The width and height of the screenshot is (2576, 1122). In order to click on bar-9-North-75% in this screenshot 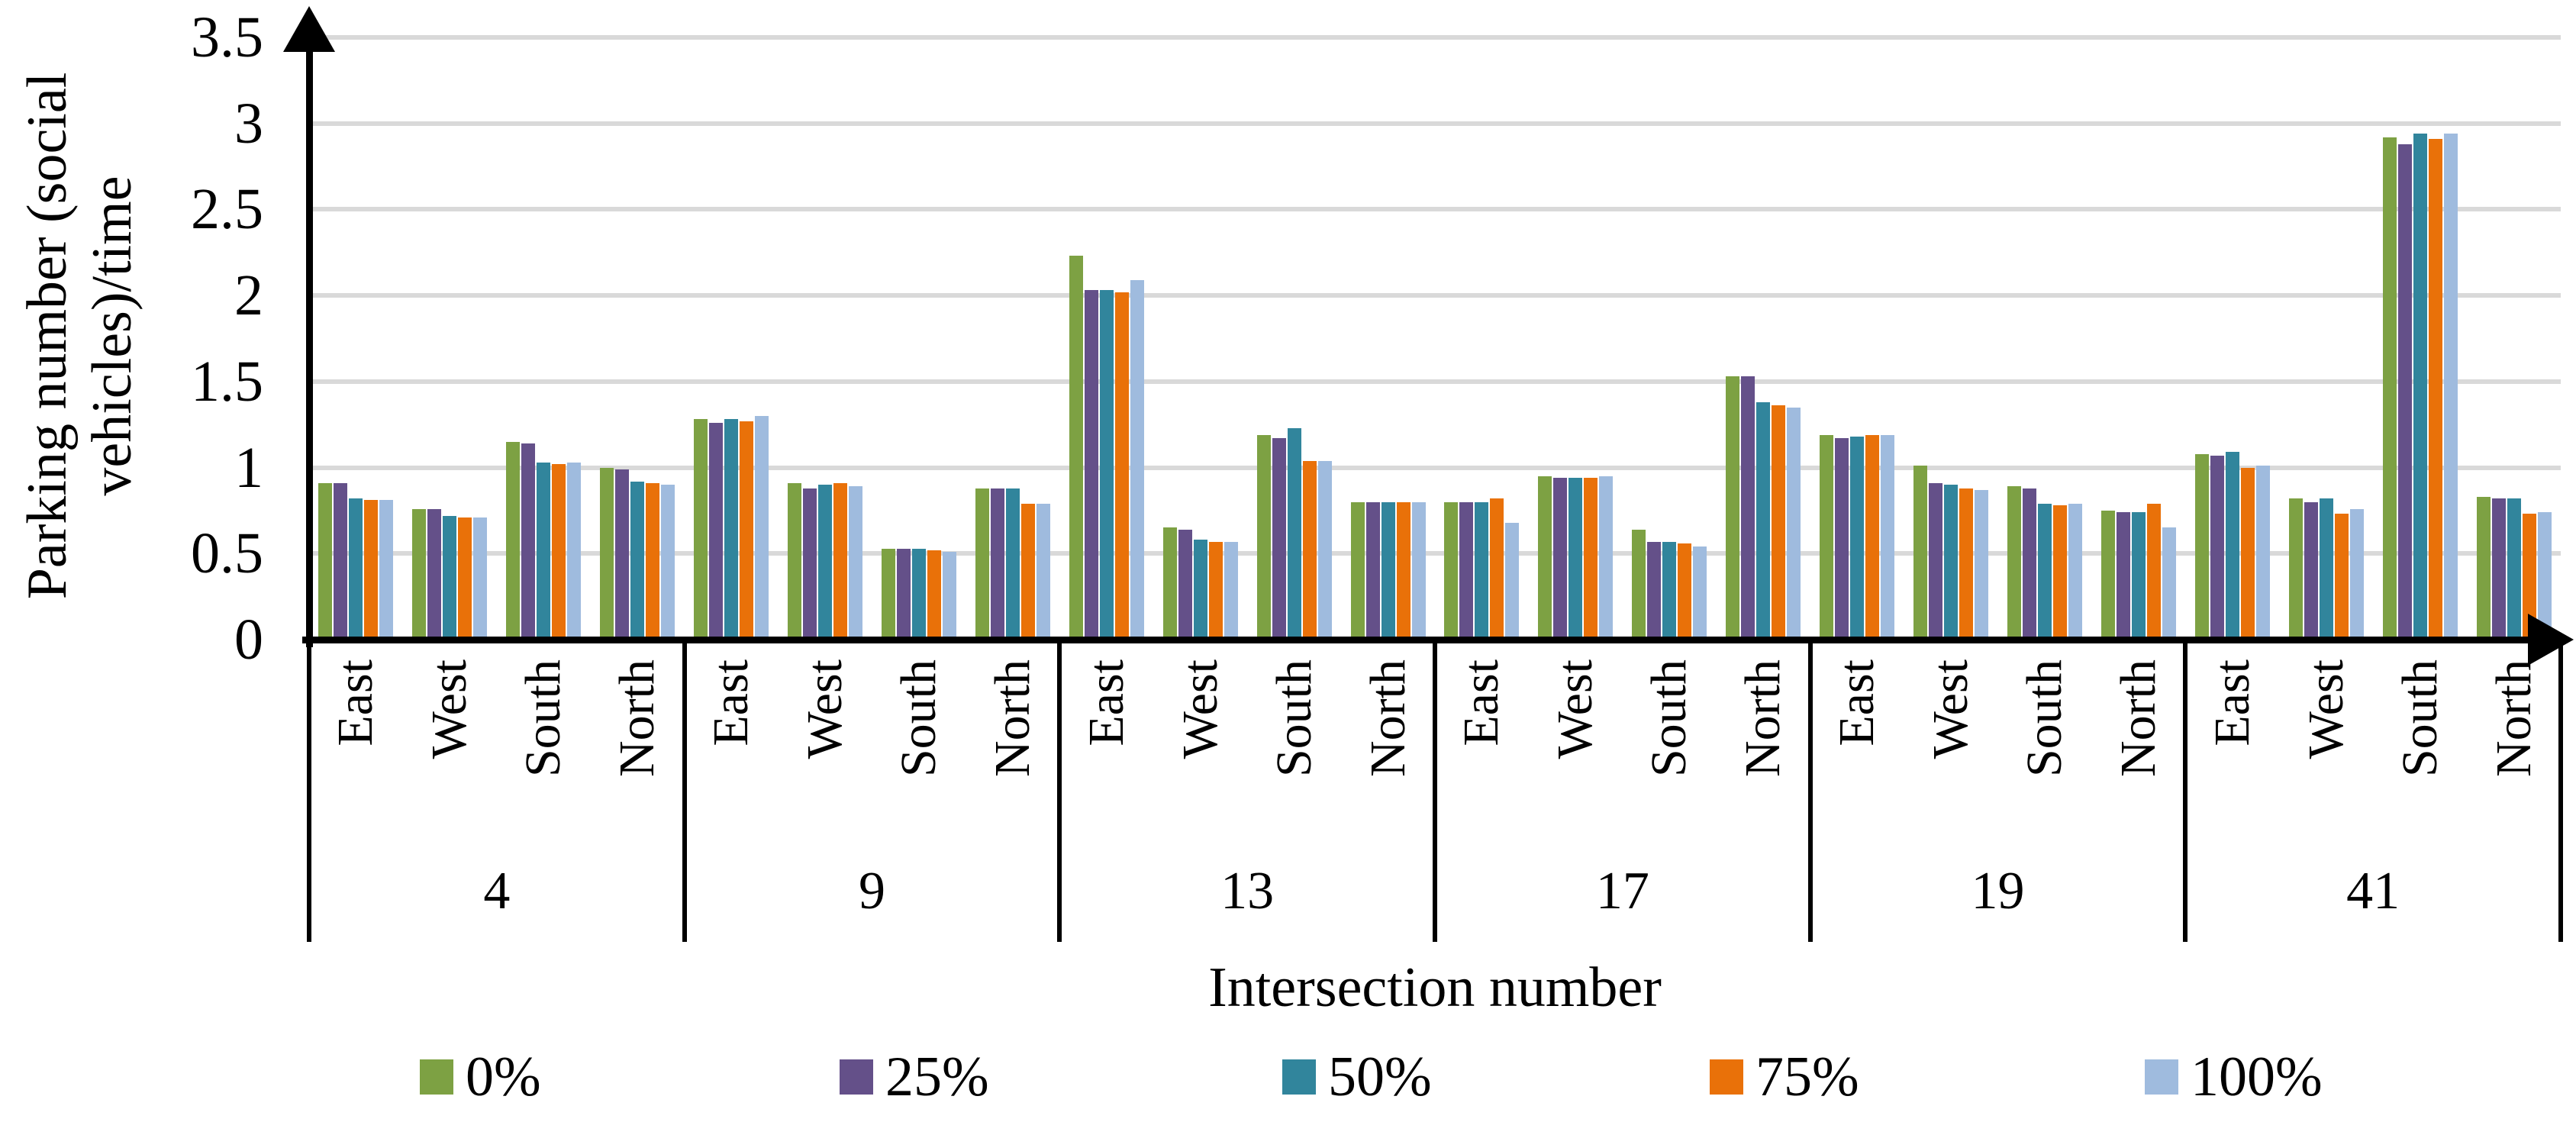, I will do `click(1028, 572)`.